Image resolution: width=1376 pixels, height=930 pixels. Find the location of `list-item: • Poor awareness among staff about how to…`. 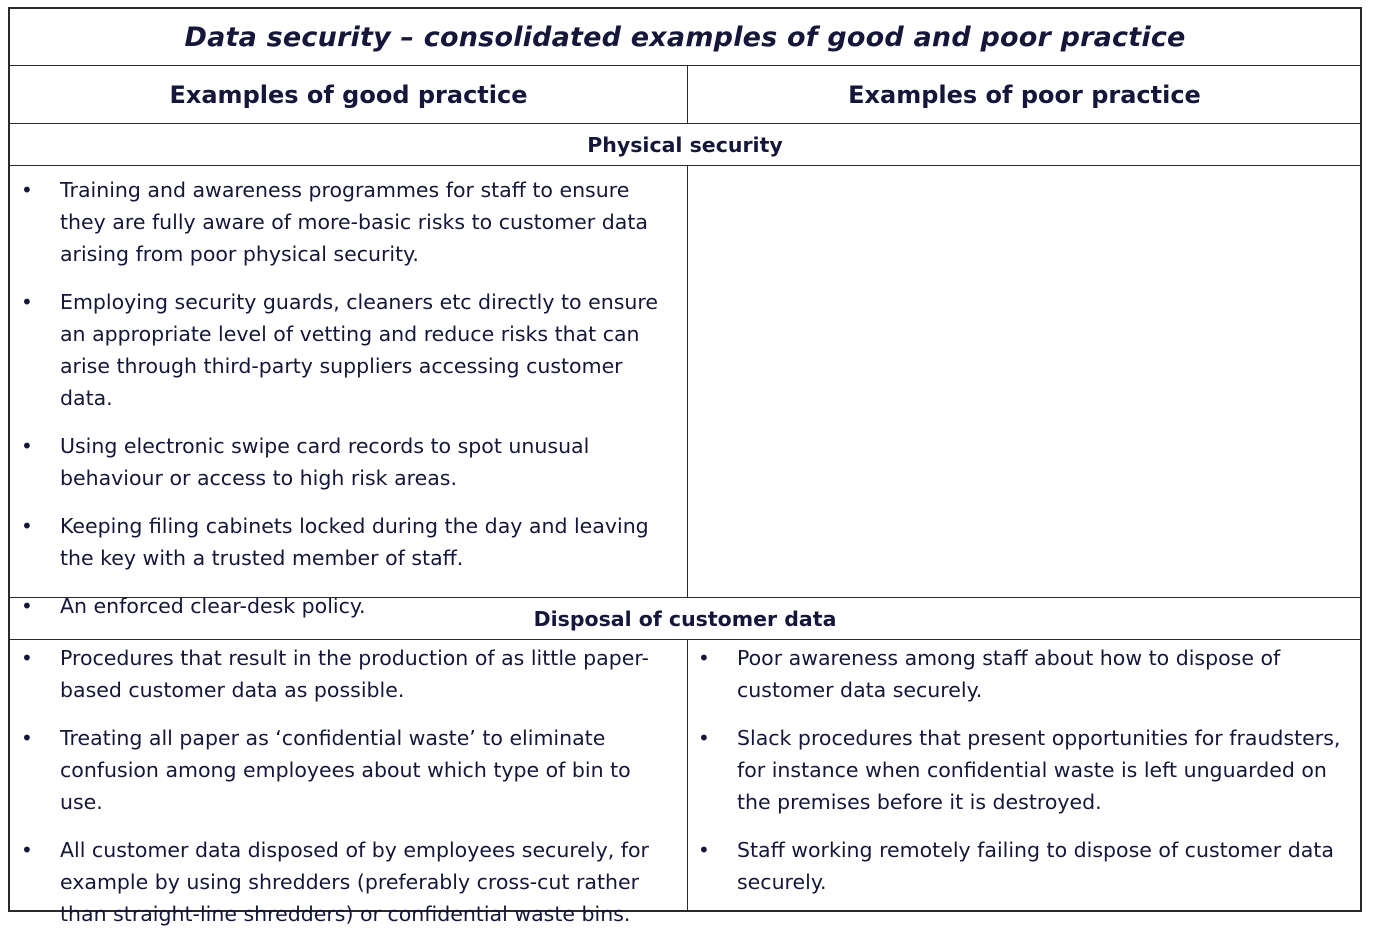

list-item: • Poor awareness among staff about how to… is located at coordinates (1022, 674).